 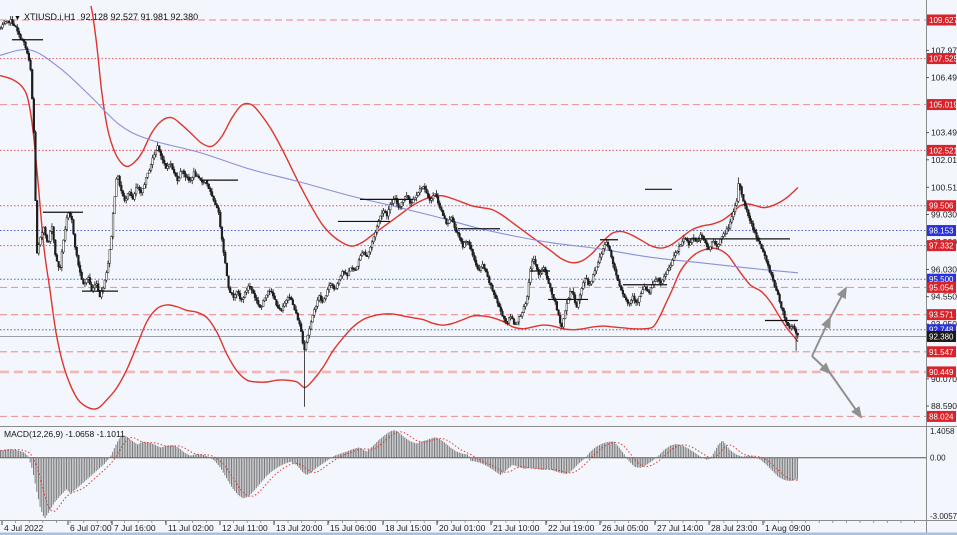 I want to click on macd-indicator-label: MACD(12,26,9) -1.0658 -1.1011, so click(x=64, y=434).